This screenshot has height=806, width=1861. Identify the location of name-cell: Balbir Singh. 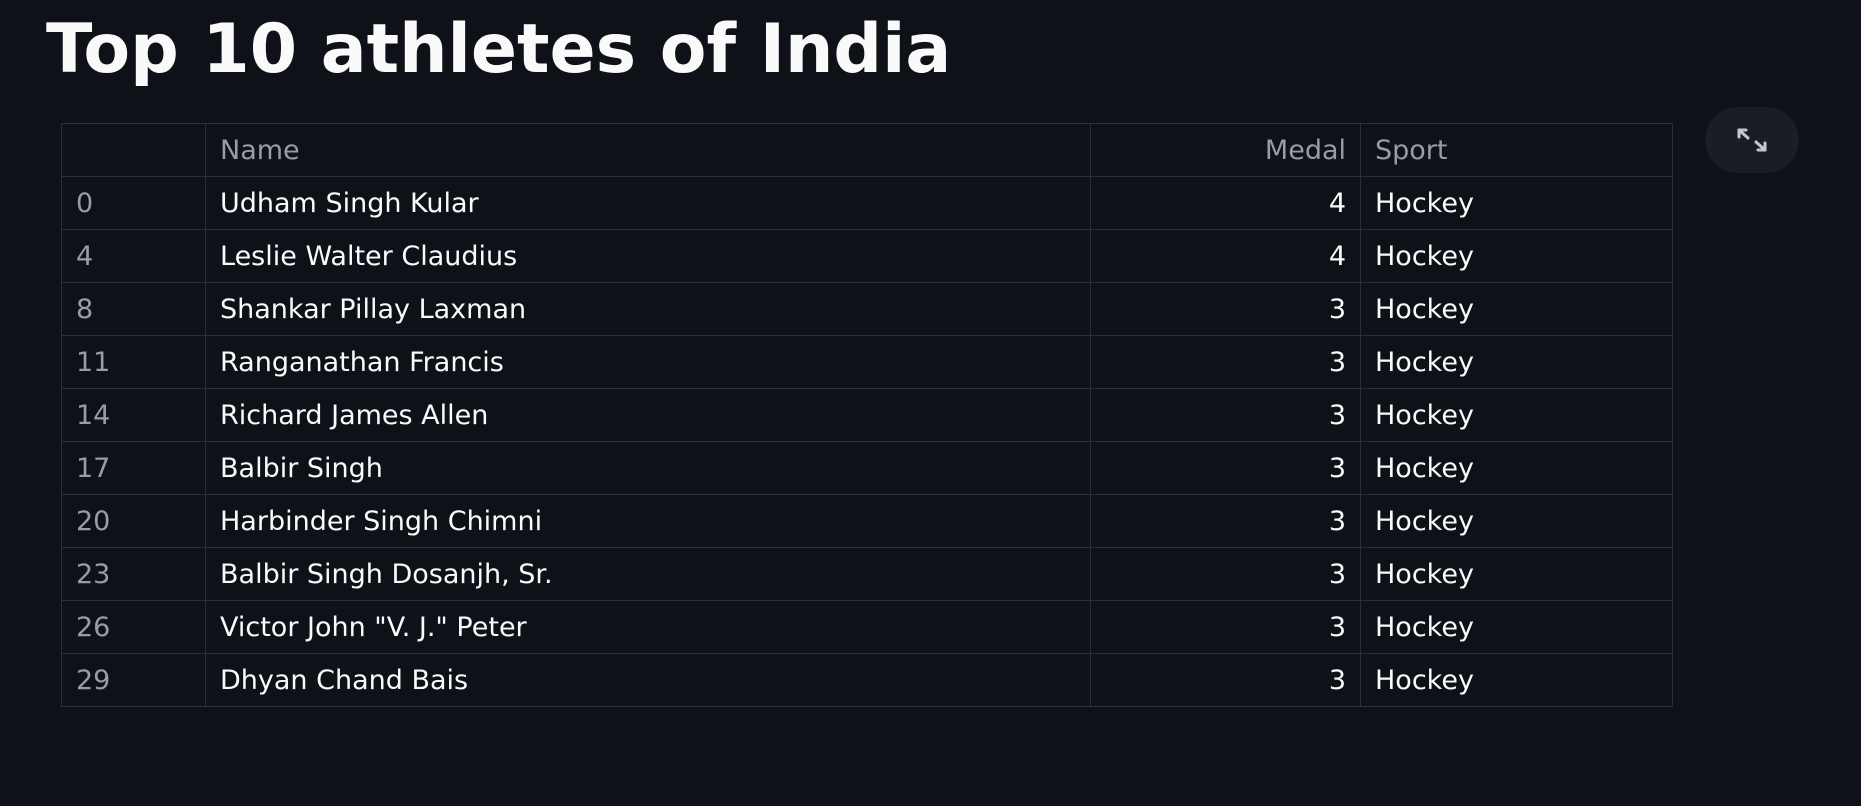
(648, 468).